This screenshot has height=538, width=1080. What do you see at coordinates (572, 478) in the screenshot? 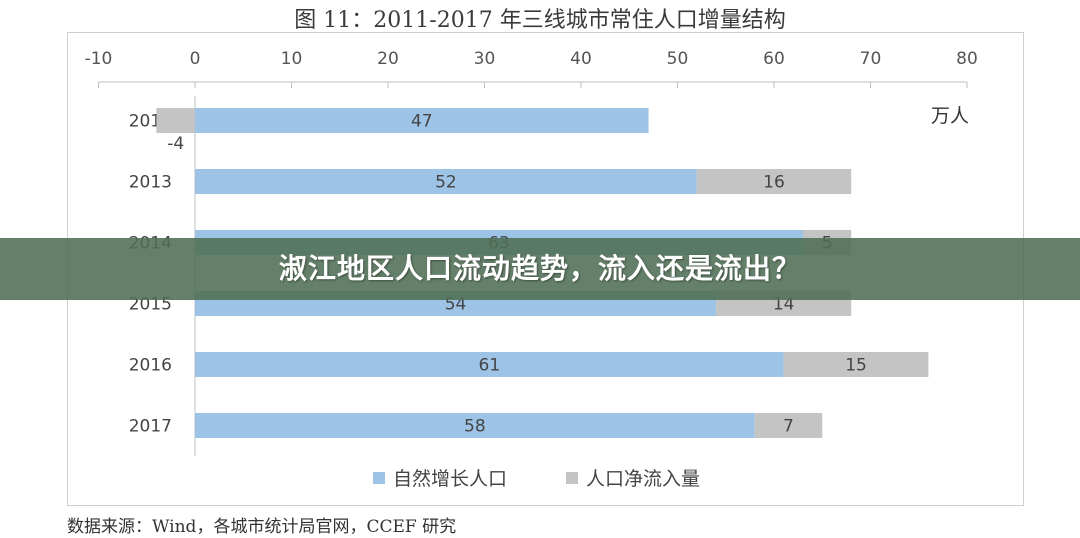
I see `legend-swatch-inflow` at bounding box center [572, 478].